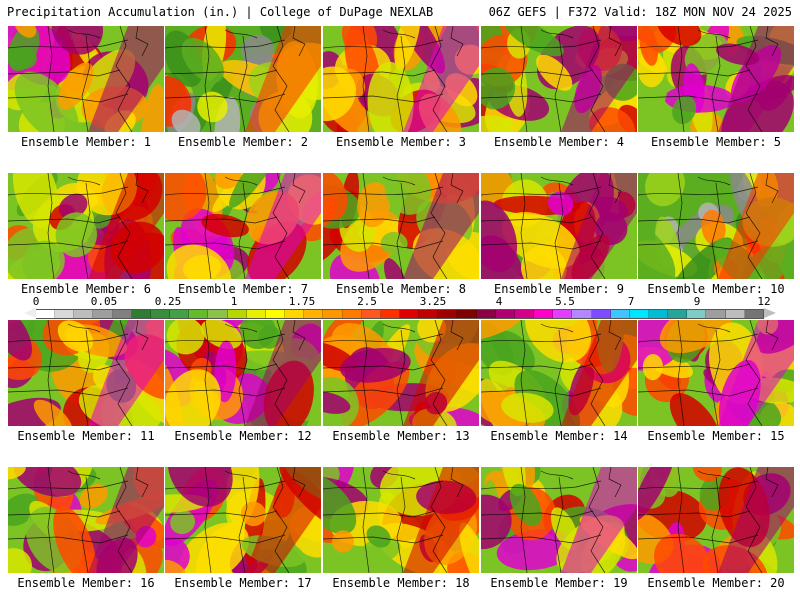 This screenshot has width=800, height=600. I want to click on precip-colorbar: 0 0.05 0.25 1 1.75 2.5 3.25 4 5.5 7 9 12, so click(400, 309).